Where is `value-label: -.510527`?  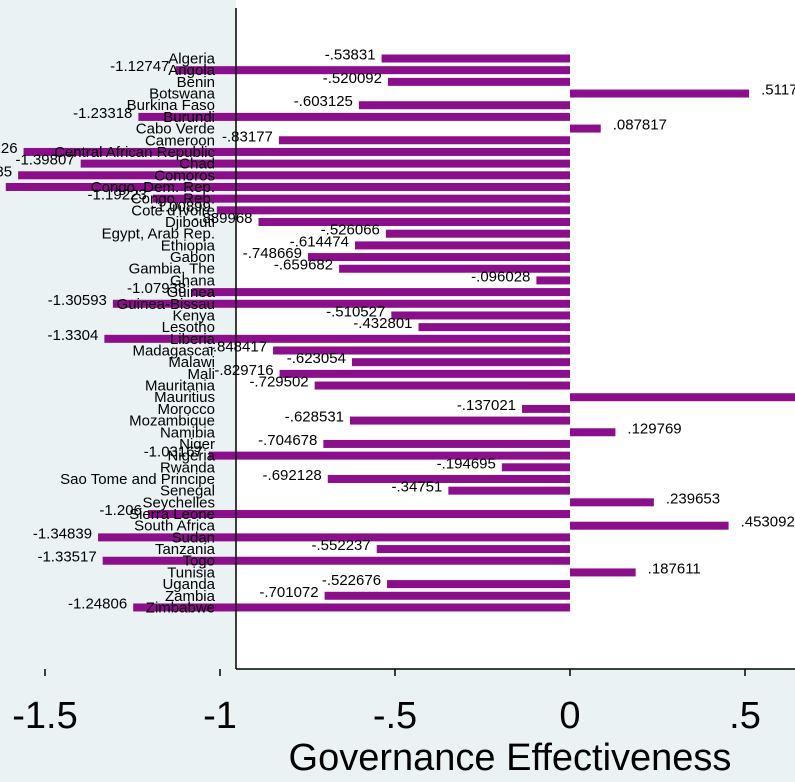
value-label: -.510527 is located at coordinates (355, 311).